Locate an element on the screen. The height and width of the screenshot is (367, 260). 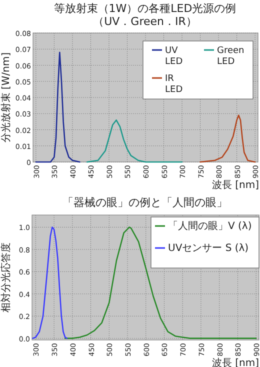
legend-label: IR LED is located at coordinates (174, 84).